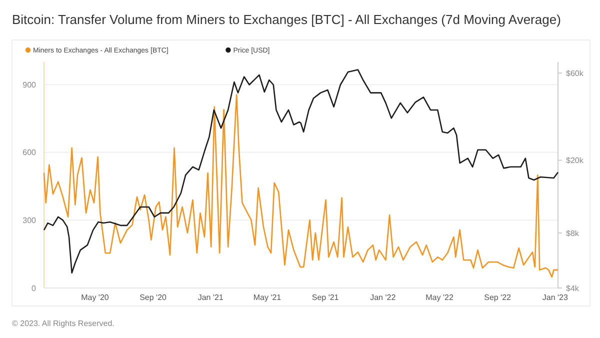 This screenshot has width=600, height=338. I want to click on x-tick-label: Sep '21, so click(326, 297).